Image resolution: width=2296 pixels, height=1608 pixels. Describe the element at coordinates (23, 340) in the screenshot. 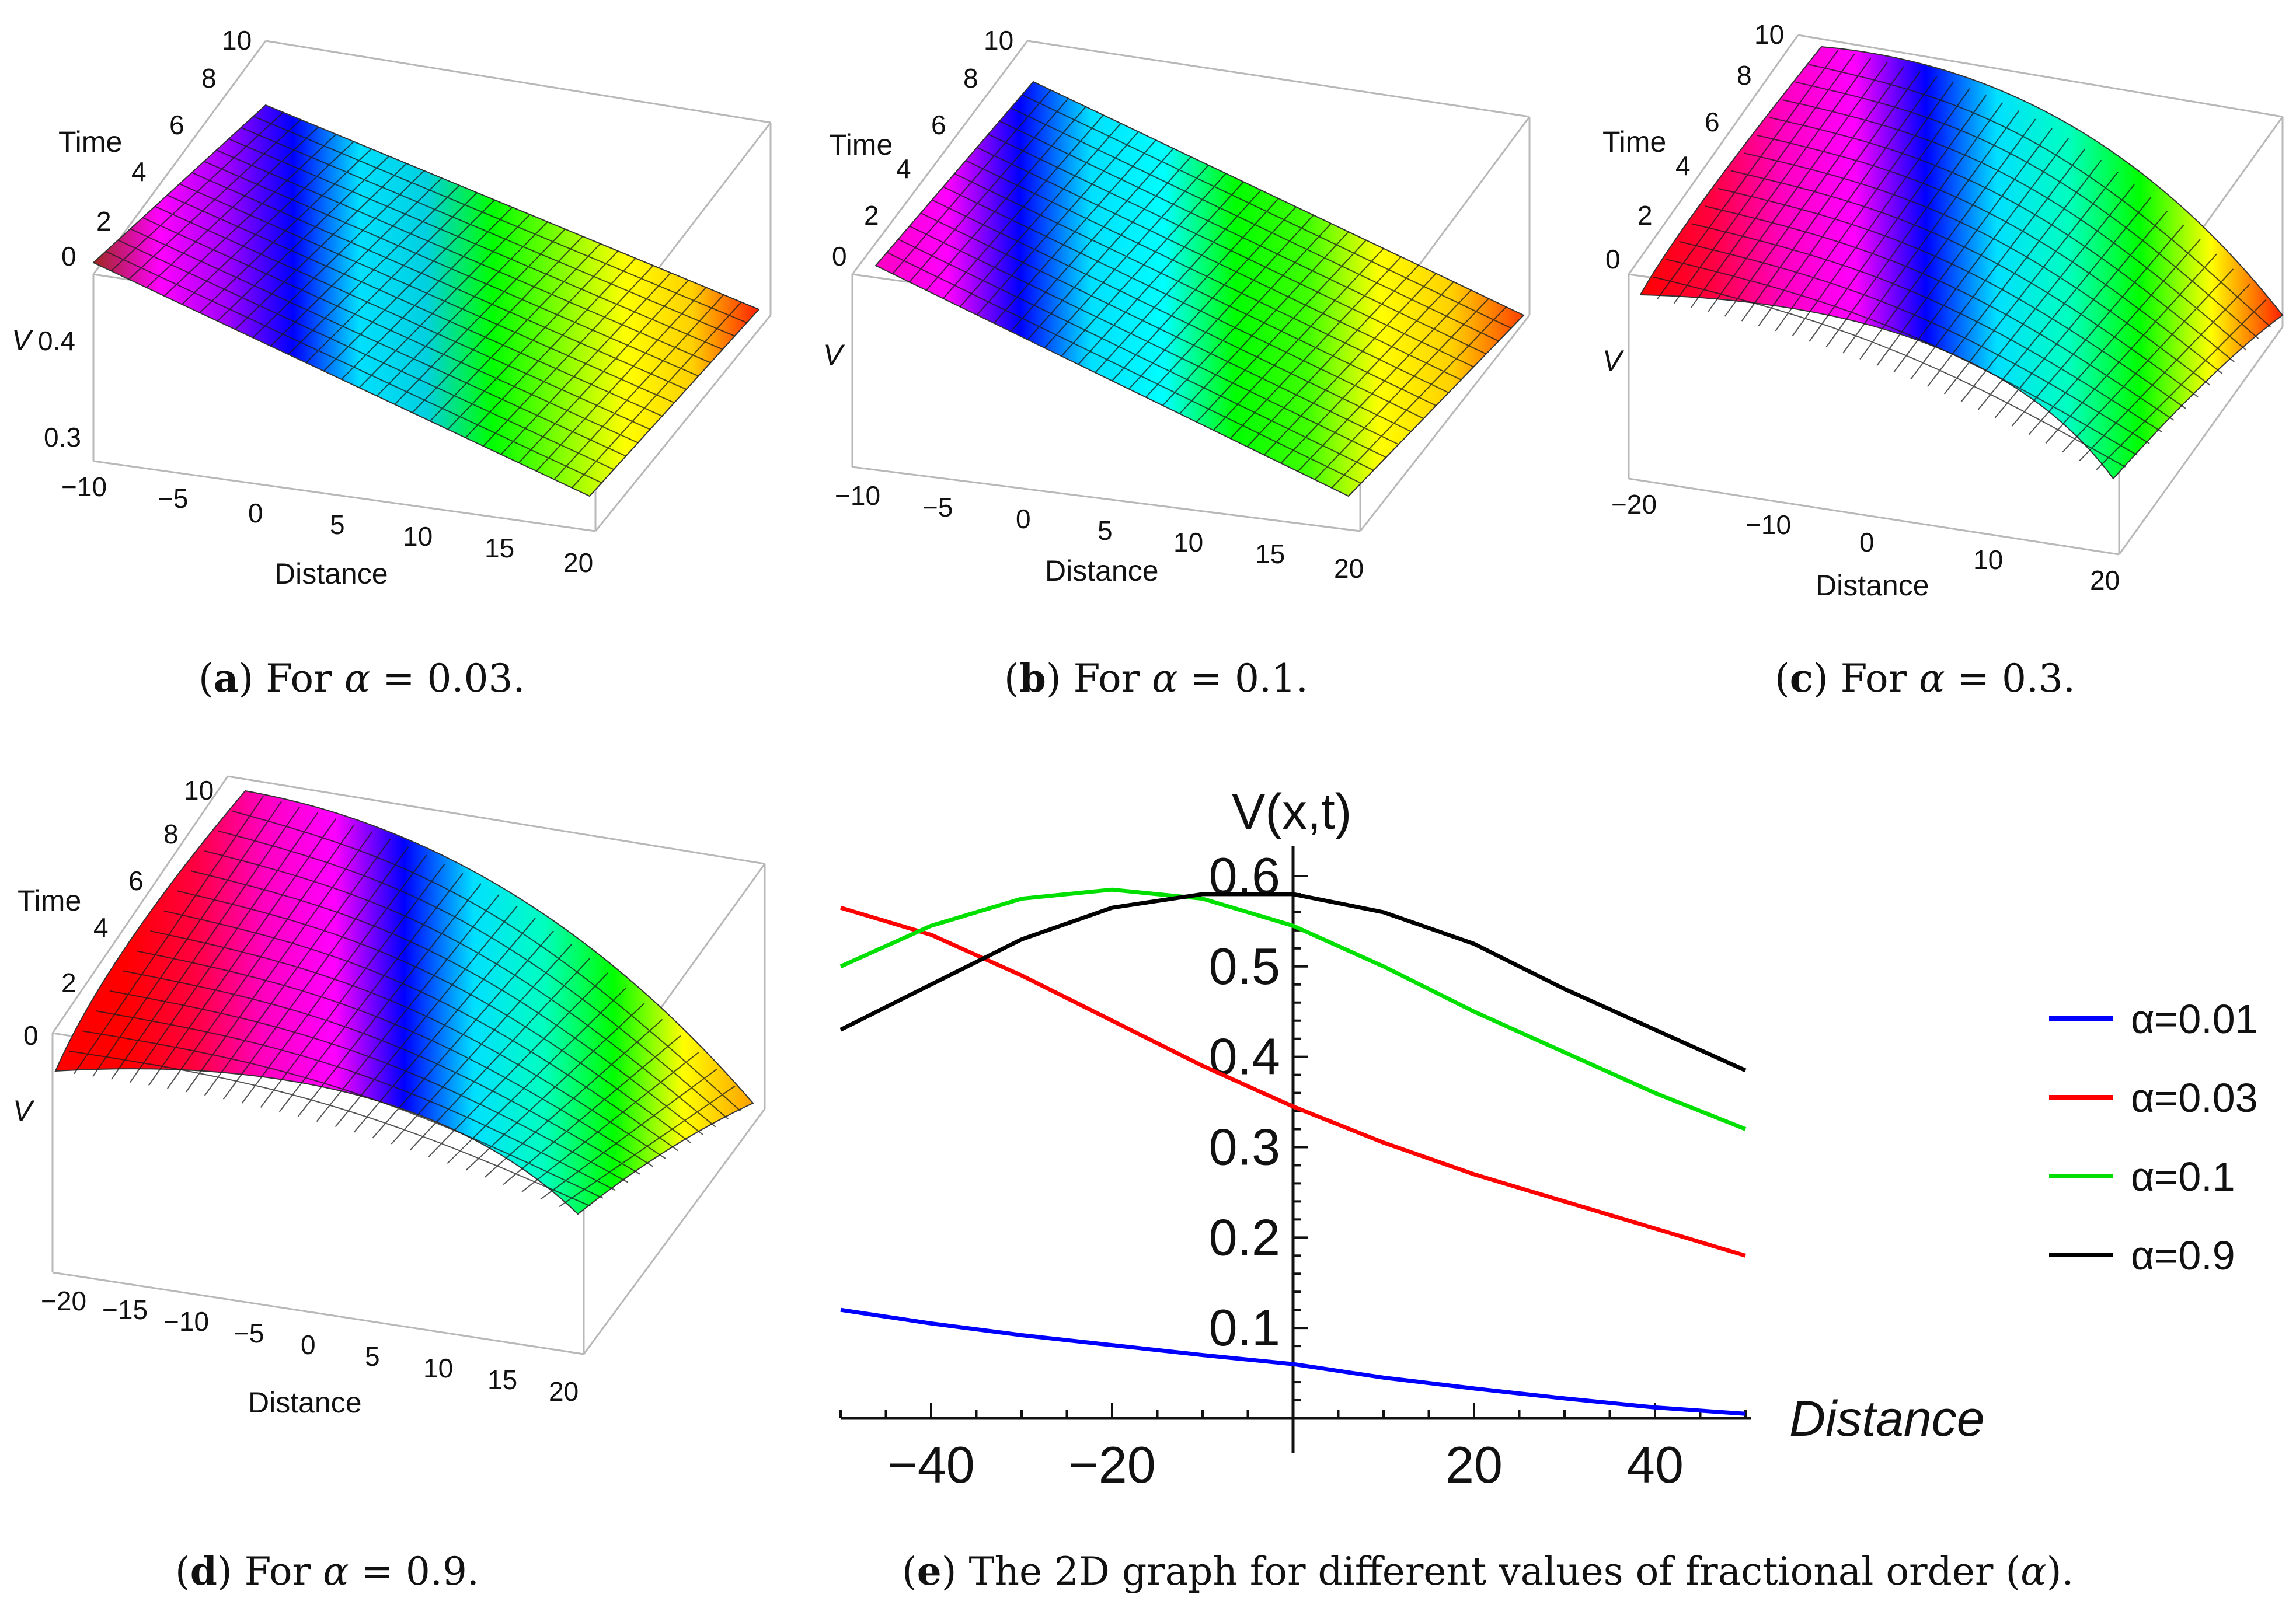

I see `panel-a-v-label: V` at that location.